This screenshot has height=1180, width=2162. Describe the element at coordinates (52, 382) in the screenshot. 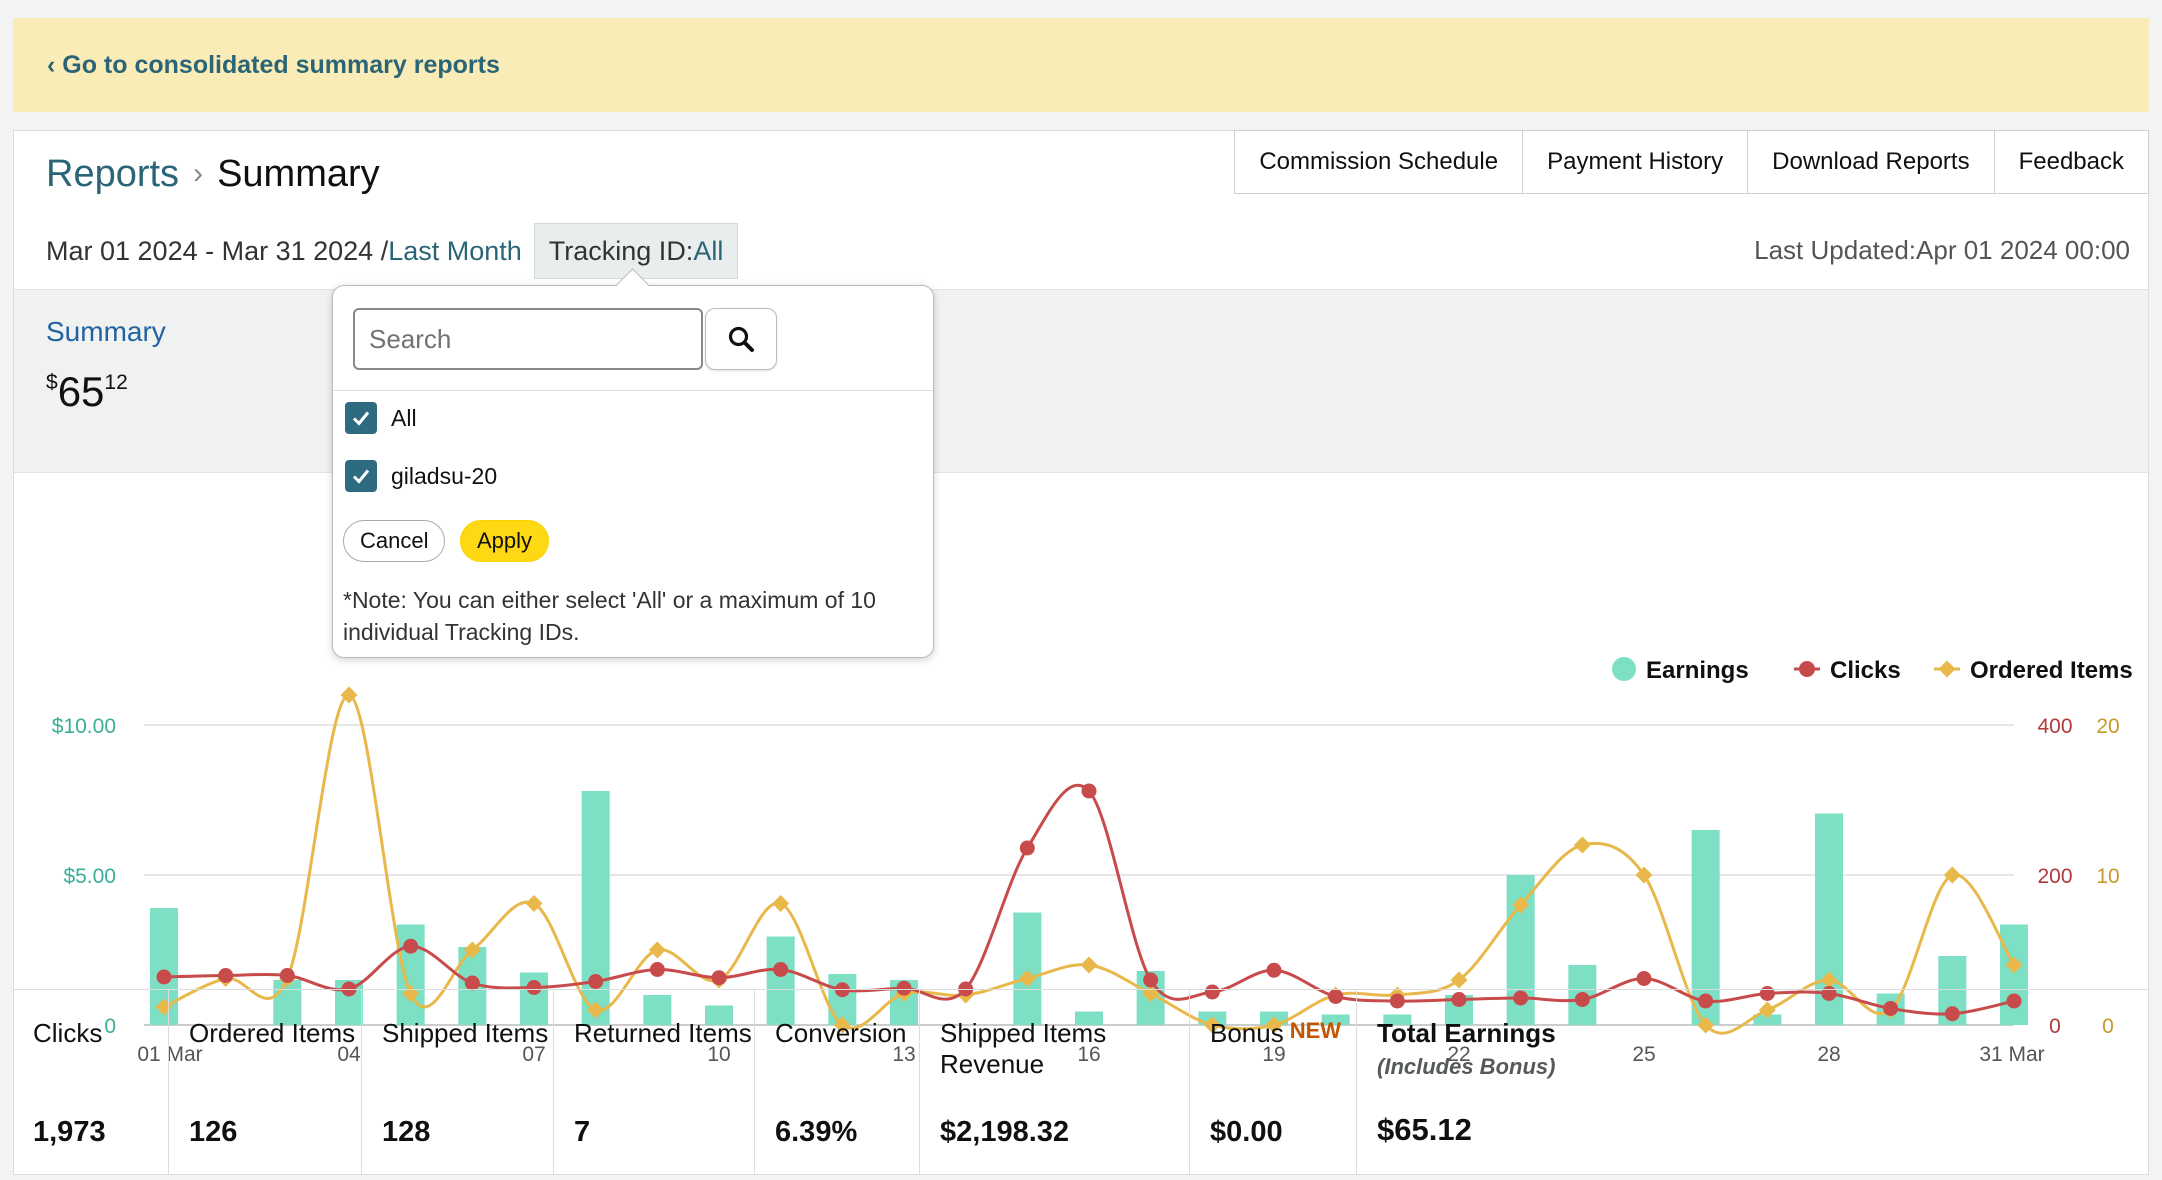

I see `summary-currency: $` at that location.